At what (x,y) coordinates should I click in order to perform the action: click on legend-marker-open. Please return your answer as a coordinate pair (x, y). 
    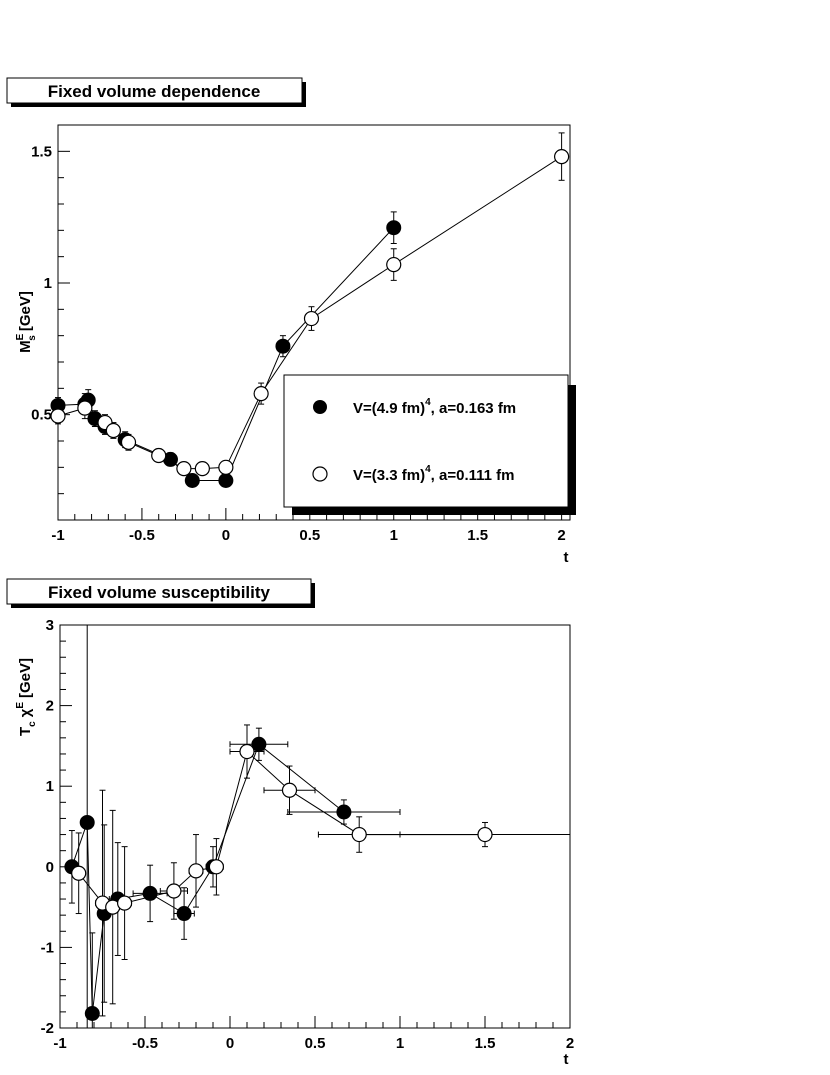
    Looking at the image, I should click on (320, 474).